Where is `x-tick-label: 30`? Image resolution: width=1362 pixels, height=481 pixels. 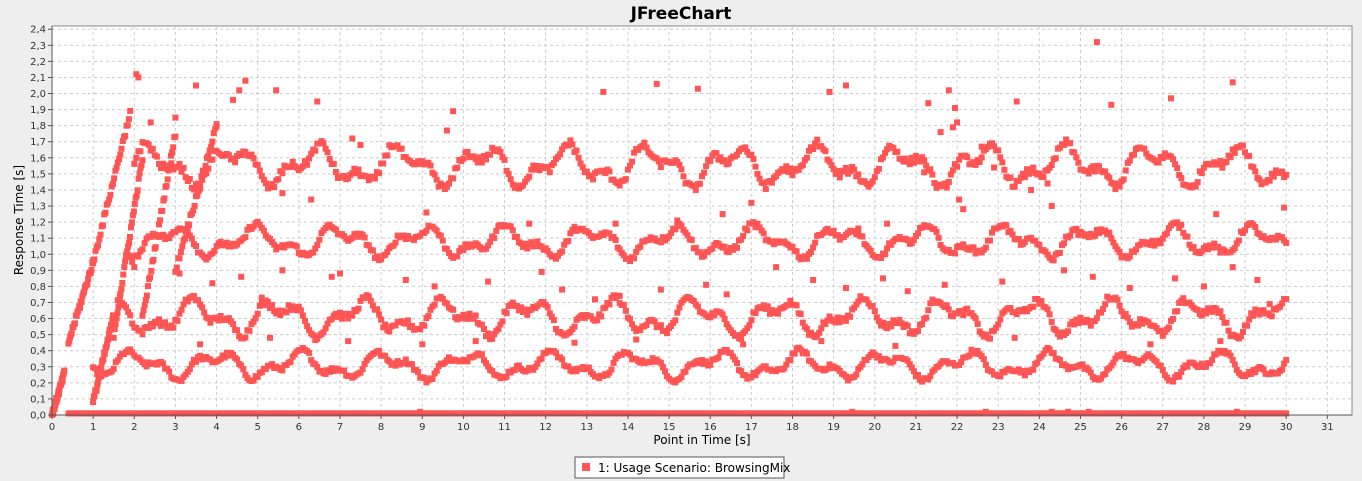 x-tick-label: 30 is located at coordinates (1286, 427).